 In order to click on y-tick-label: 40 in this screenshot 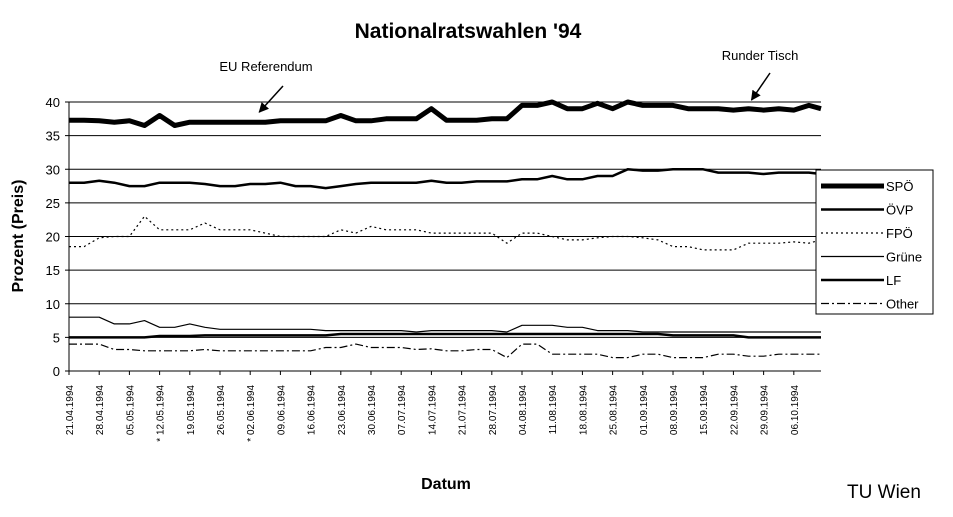, I will do `click(53, 102)`.